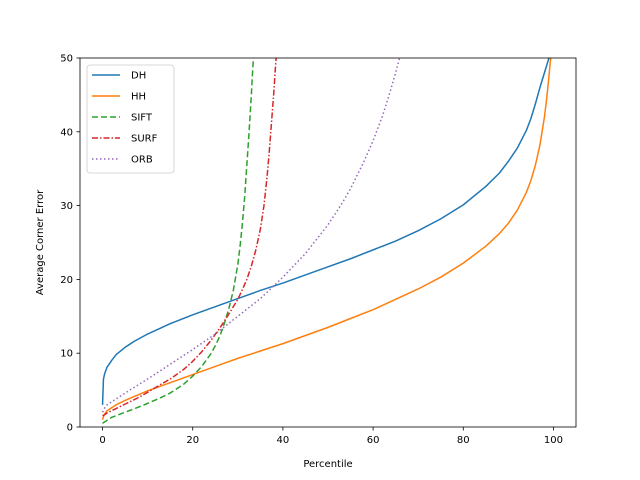  I want to click on y-axis: 0 10 20 30 40 50, so click(70, 244).